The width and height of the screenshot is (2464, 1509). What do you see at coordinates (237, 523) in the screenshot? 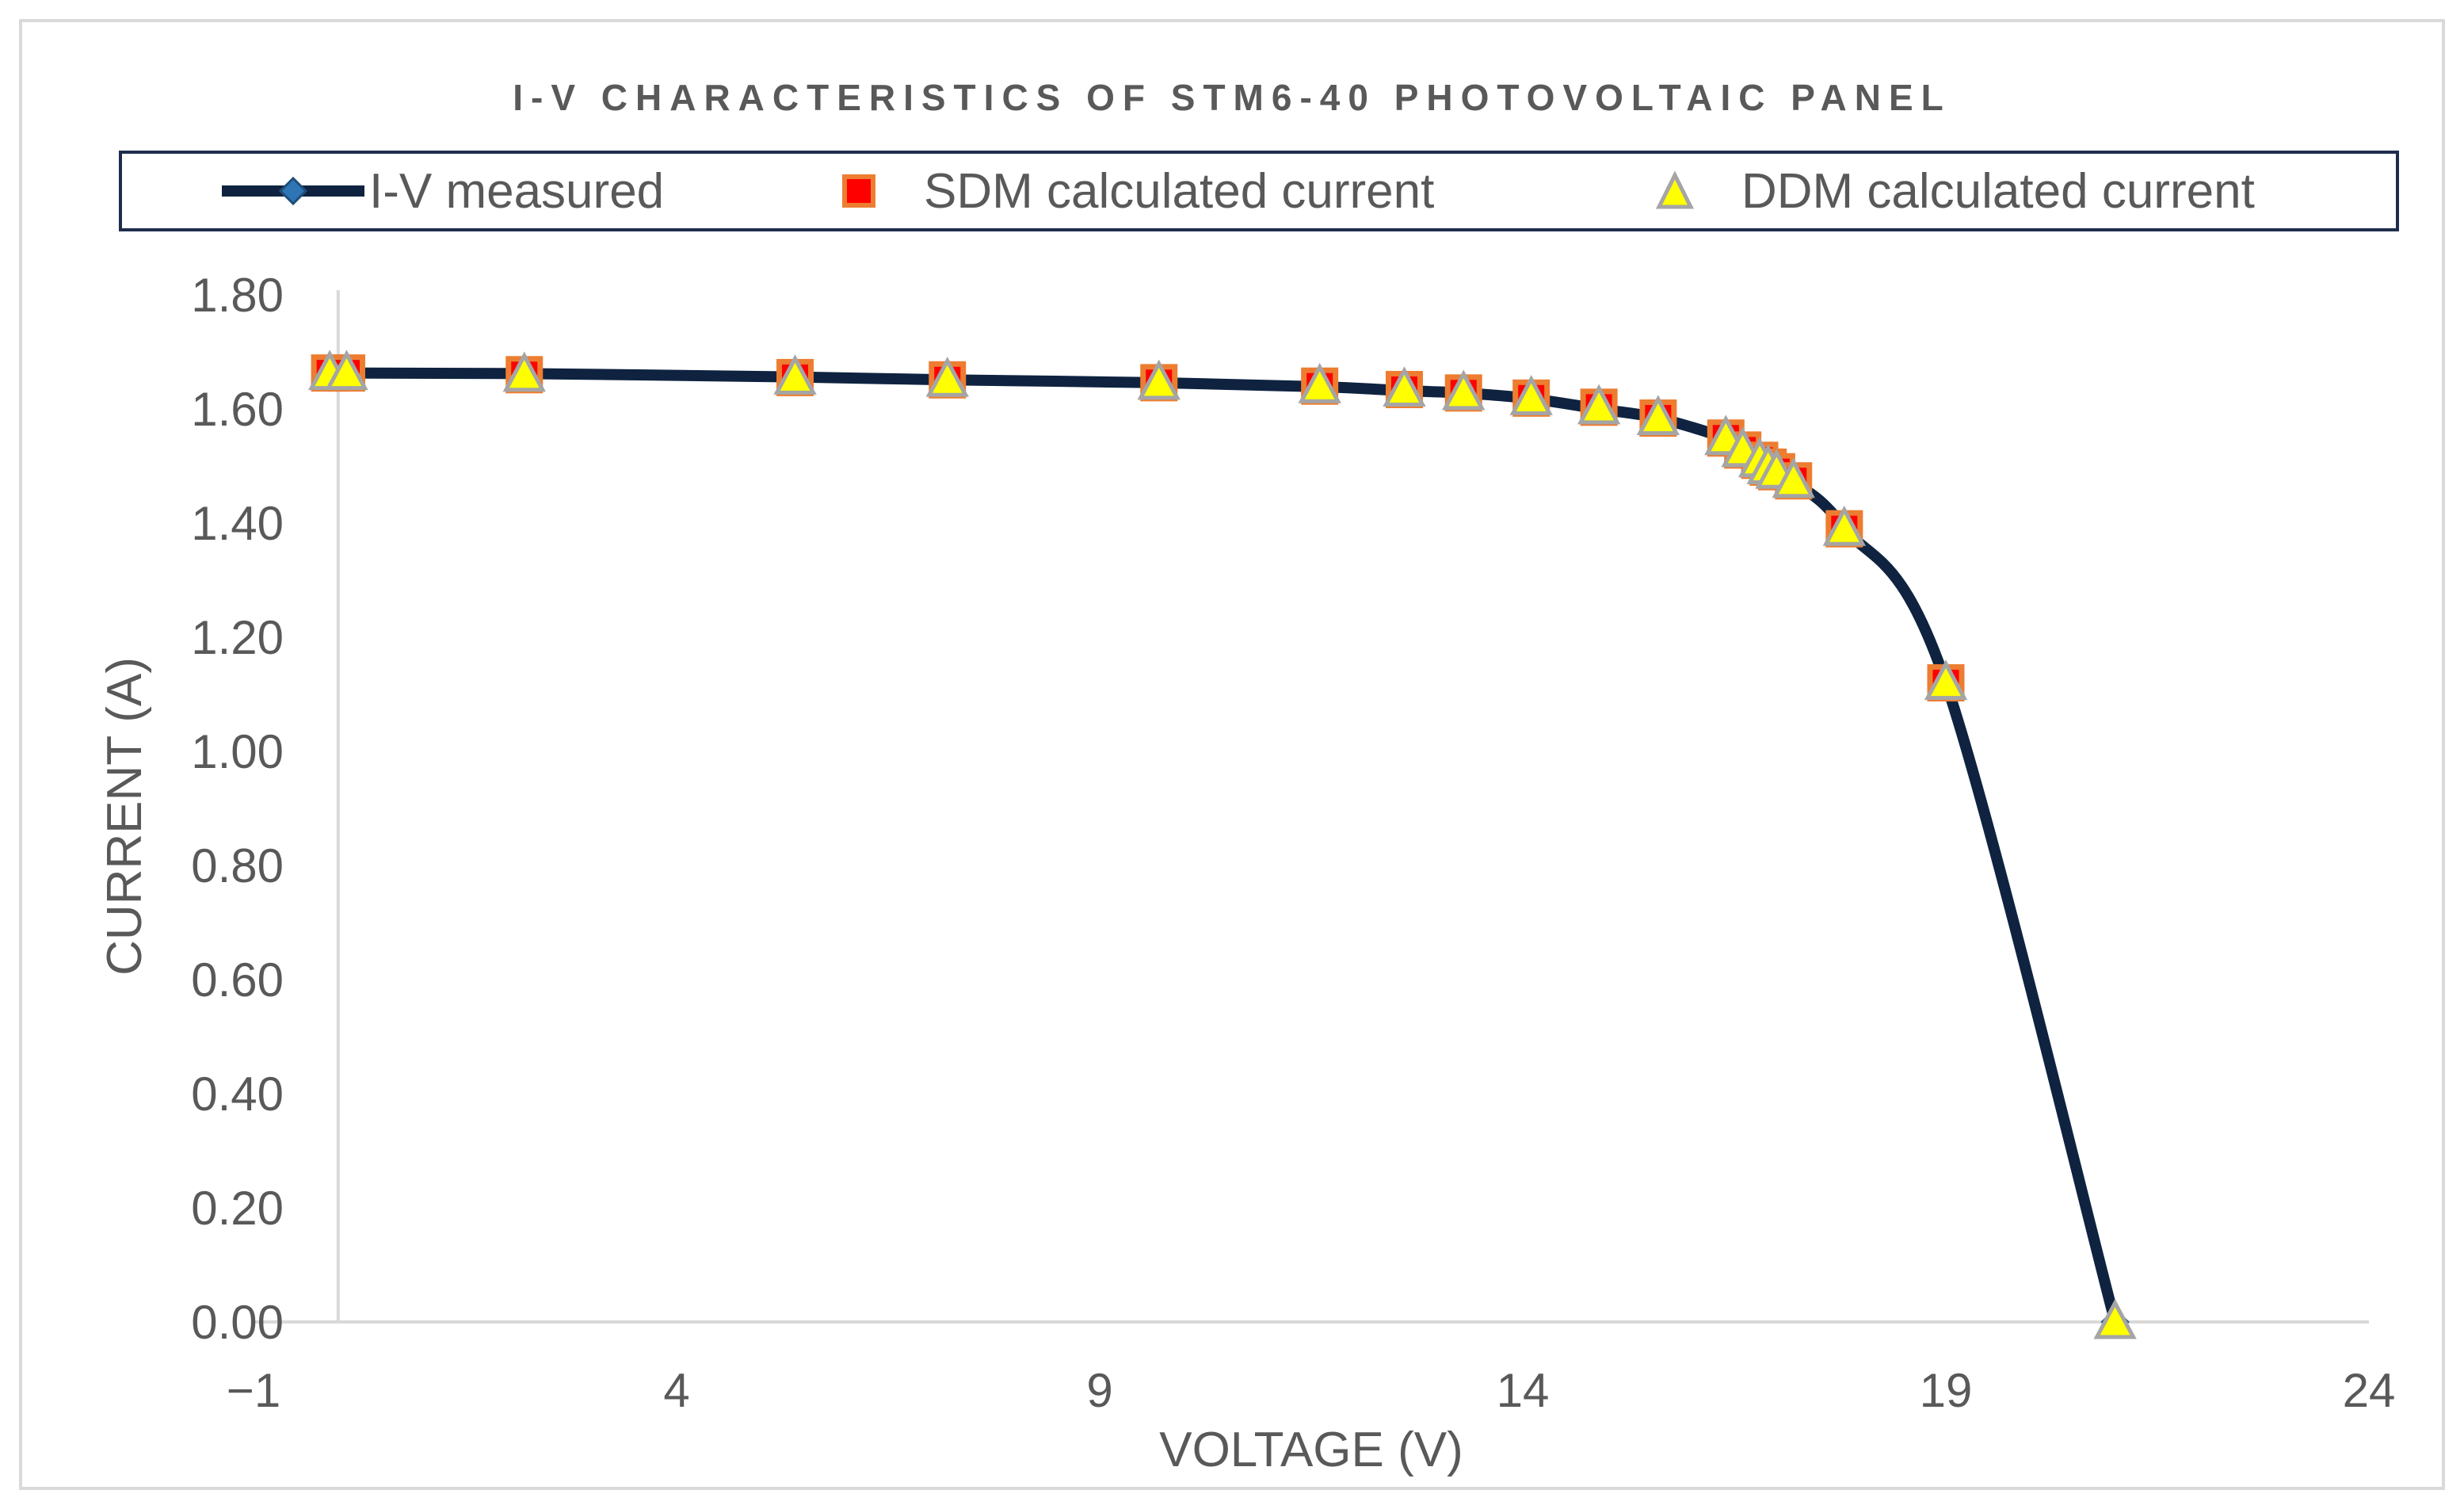
I see `y-tick-label: 1.40` at bounding box center [237, 523].